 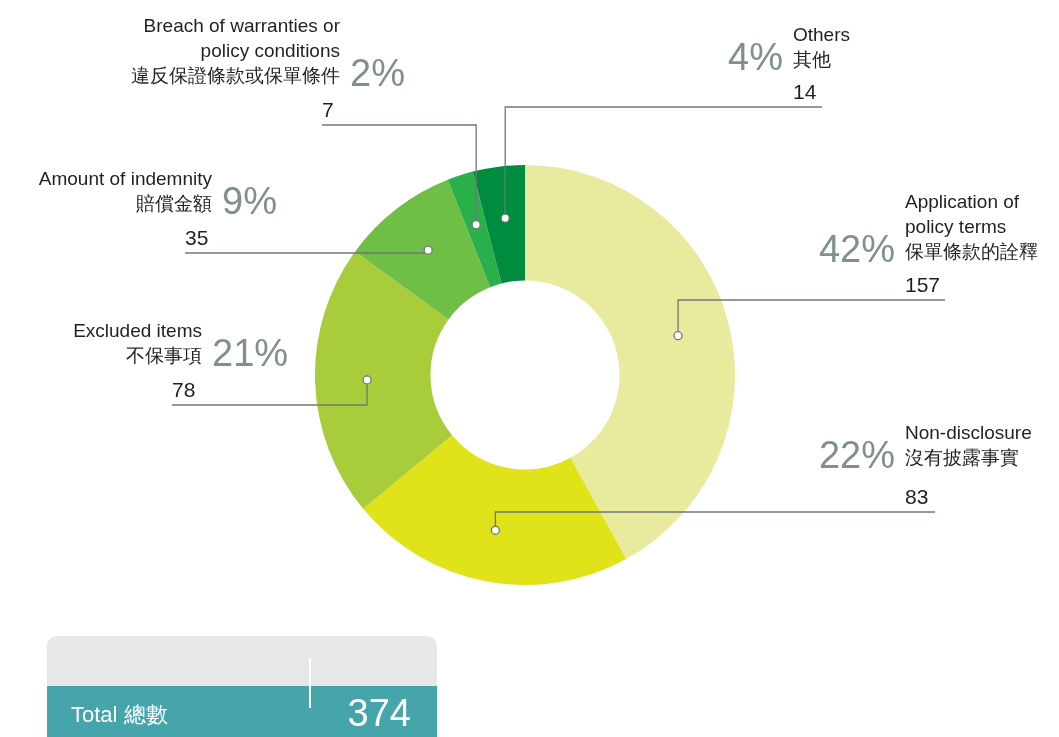 What do you see at coordinates (971, 226) in the screenshot?
I see `slice-label: Application of policy terms 保單條款的詮釋` at bounding box center [971, 226].